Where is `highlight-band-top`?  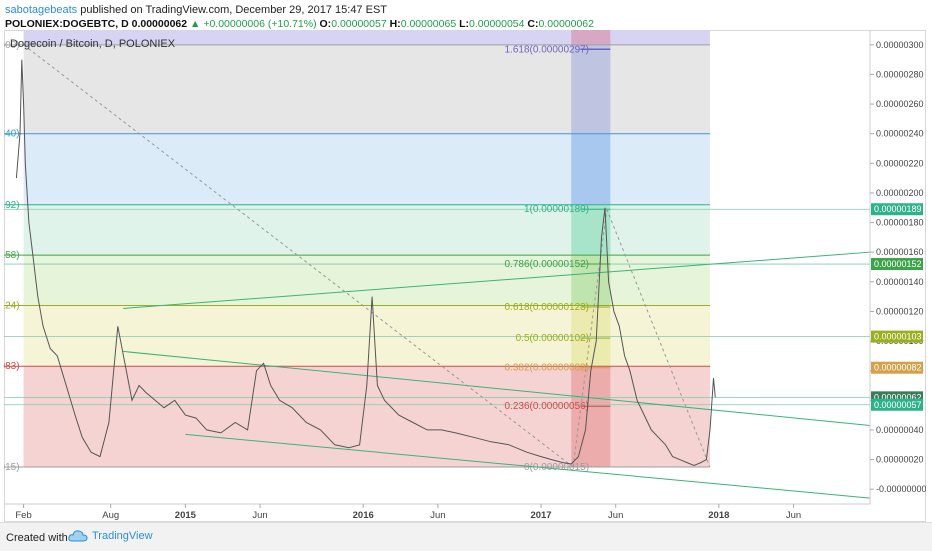 highlight-band-top is located at coordinates (591, 37).